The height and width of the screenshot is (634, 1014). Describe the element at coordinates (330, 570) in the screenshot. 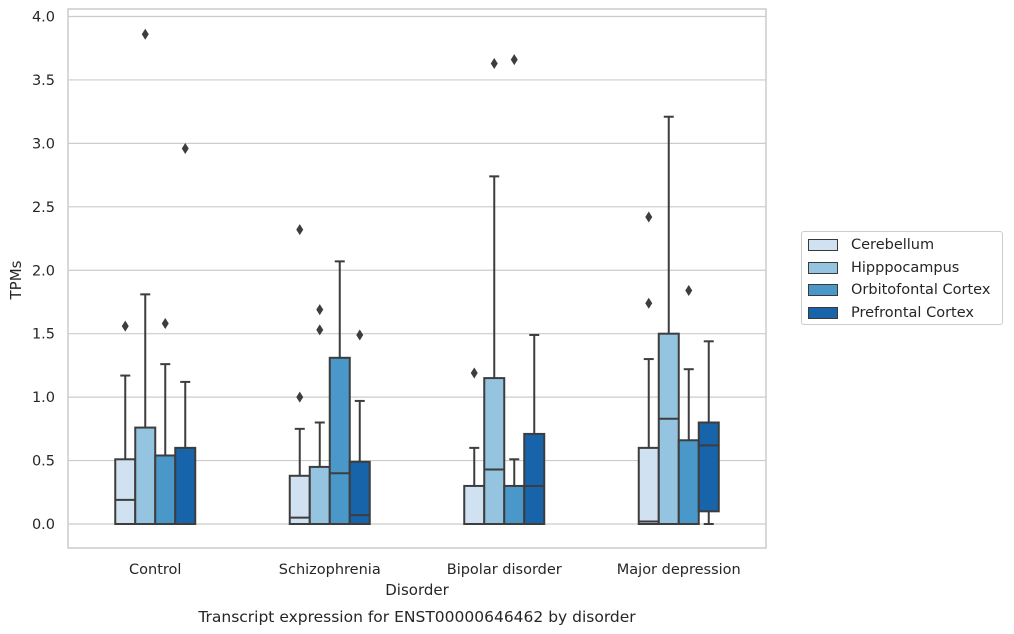

I see `x-tick-label-schizophrenia: Schizophrenia` at that location.